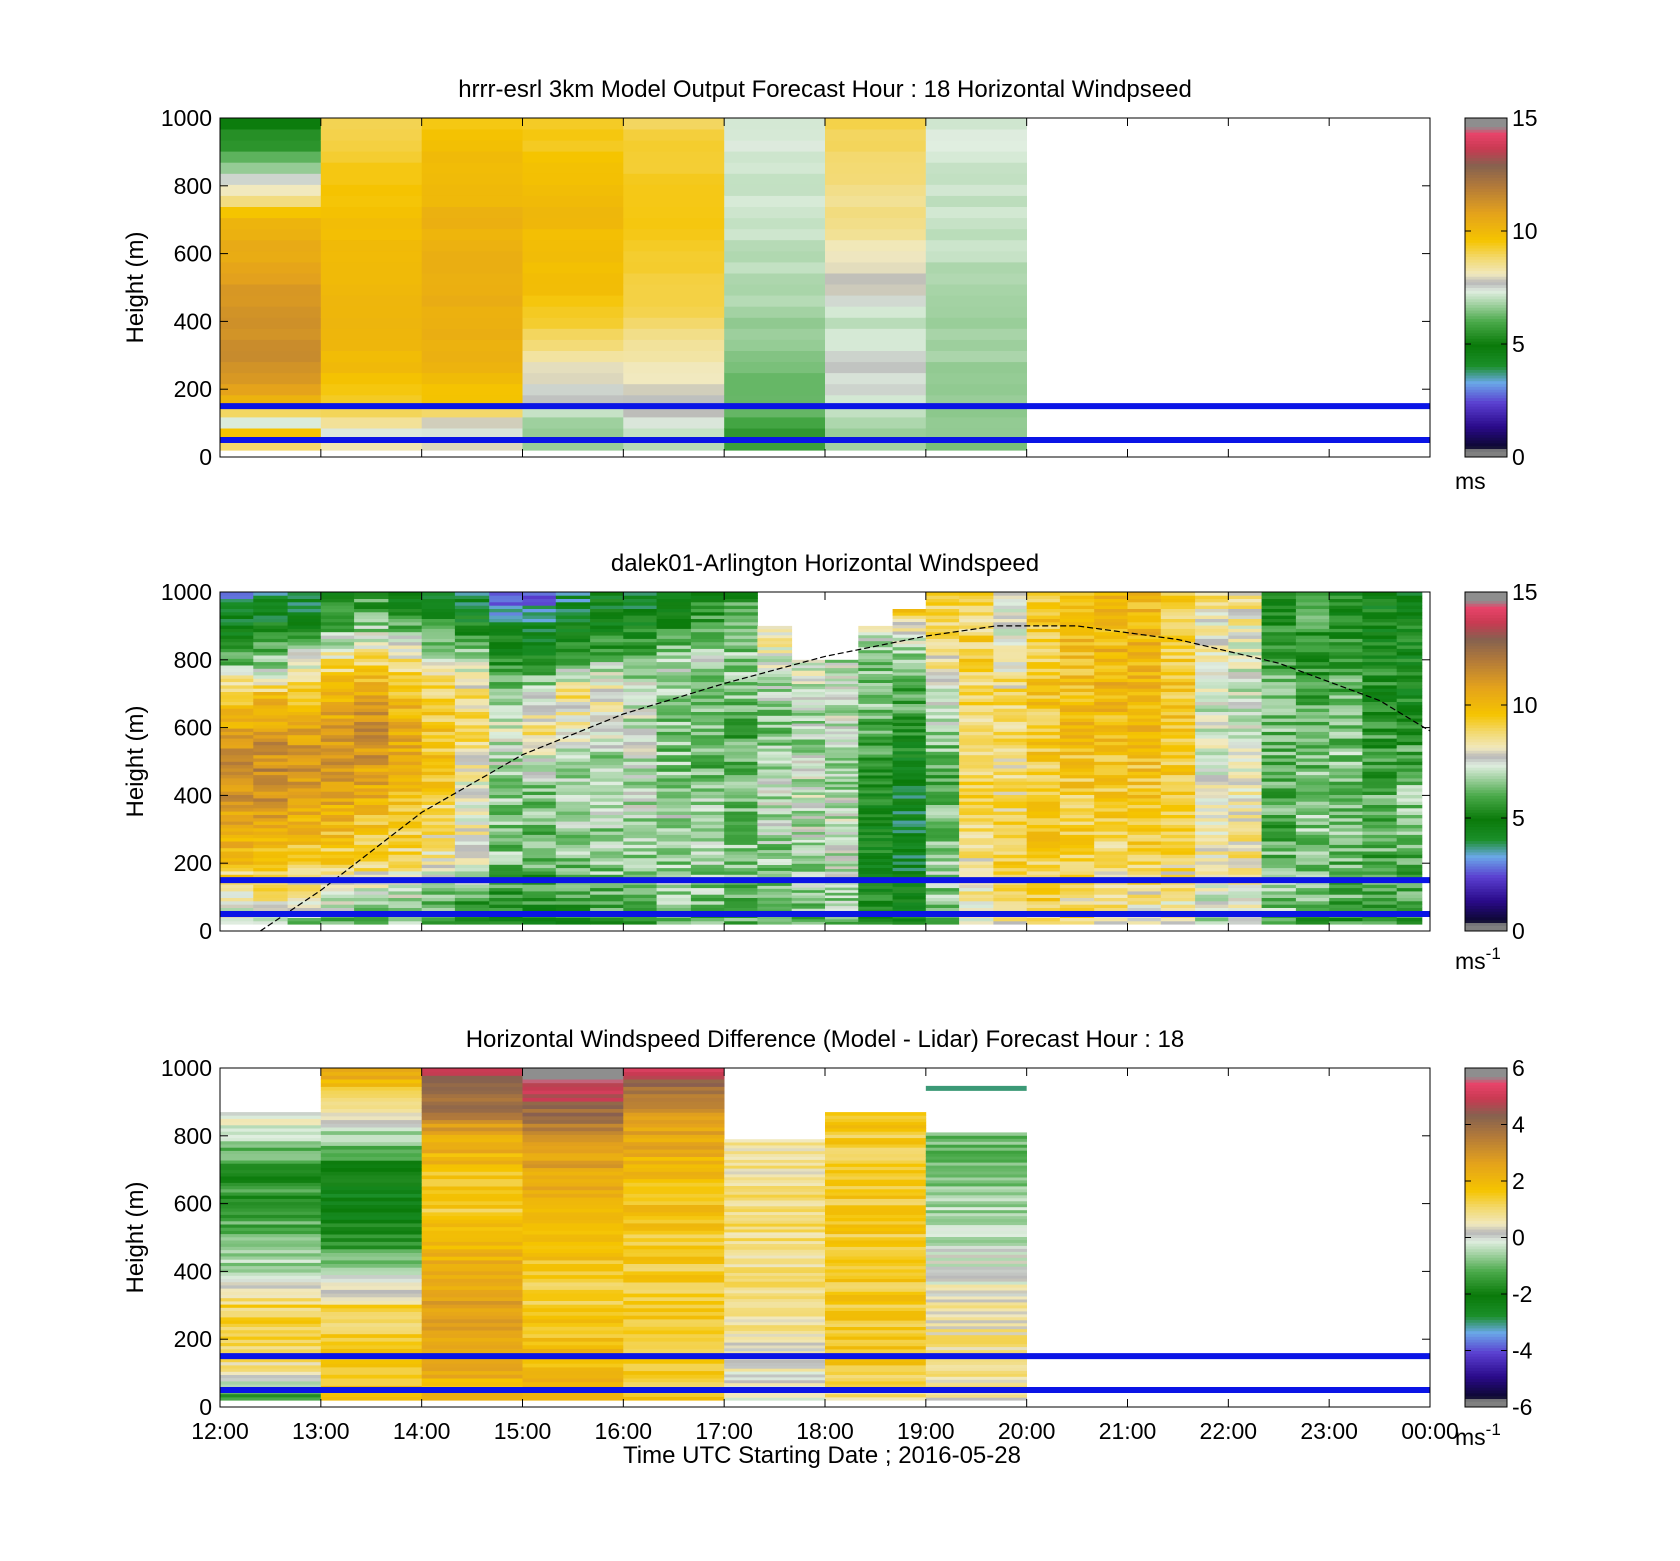  What do you see at coordinates (623, 284) in the screenshot?
I see `heatmap-cells` at bounding box center [623, 284].